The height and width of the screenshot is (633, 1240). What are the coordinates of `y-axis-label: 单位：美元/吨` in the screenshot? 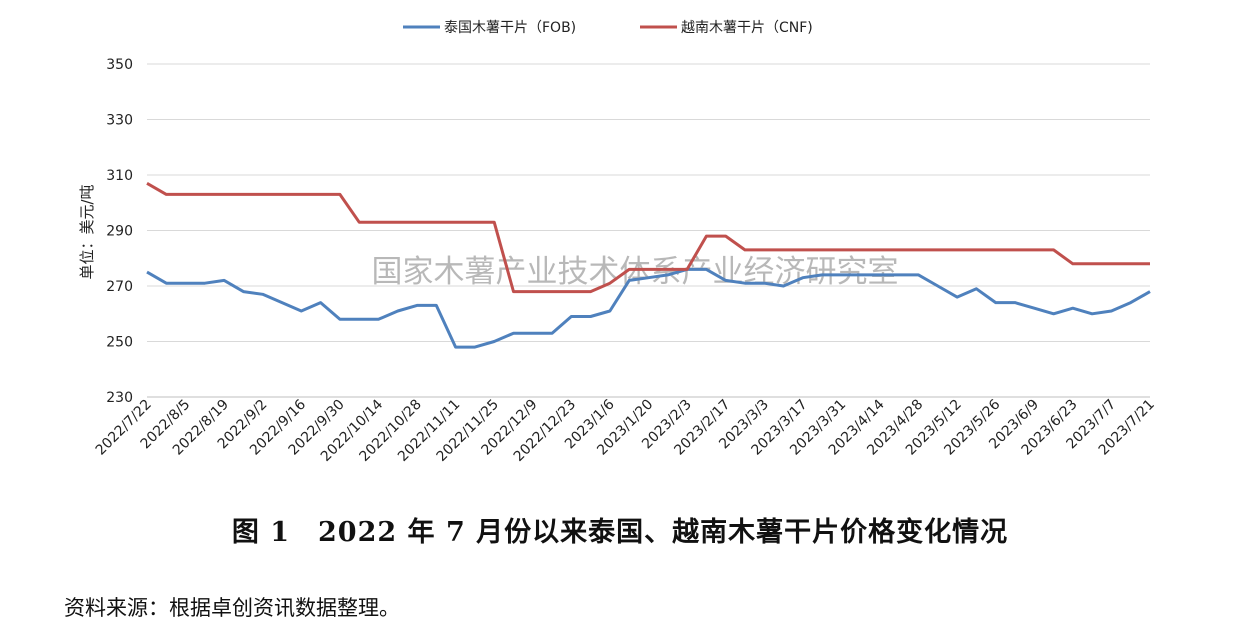 It's located at (87, 231).